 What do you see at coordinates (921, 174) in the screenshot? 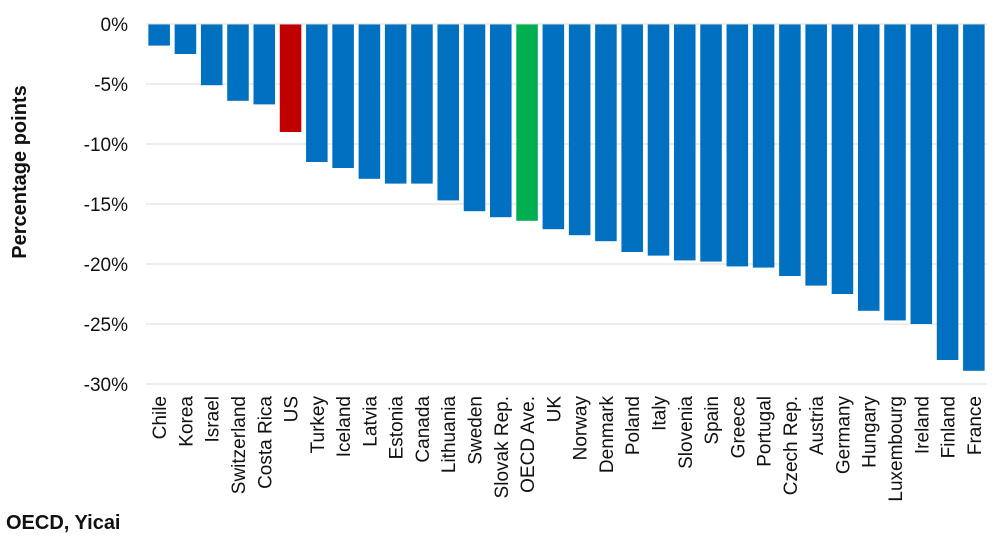
I see `bar-ireland` at bounding box center [921, 174].